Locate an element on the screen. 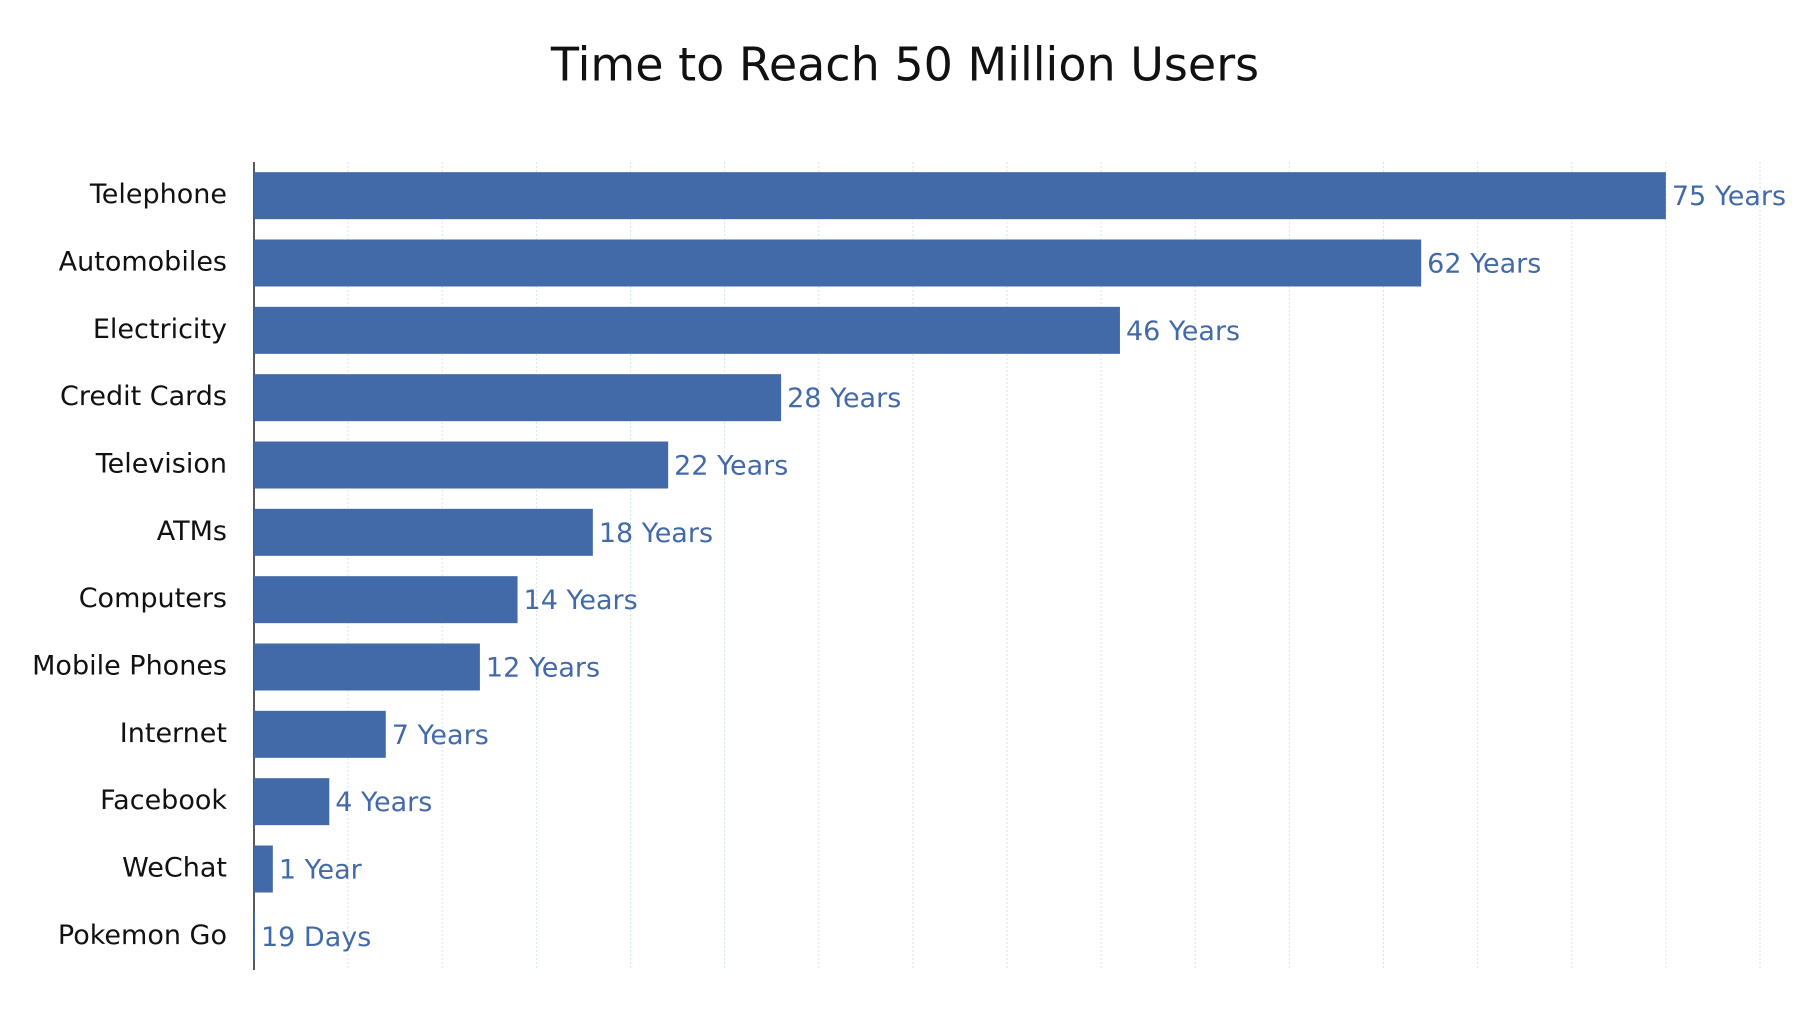 The height and width of the screenshot is (1020, 1800). value-label: 62 Years is located at coordinates (1484, 264).